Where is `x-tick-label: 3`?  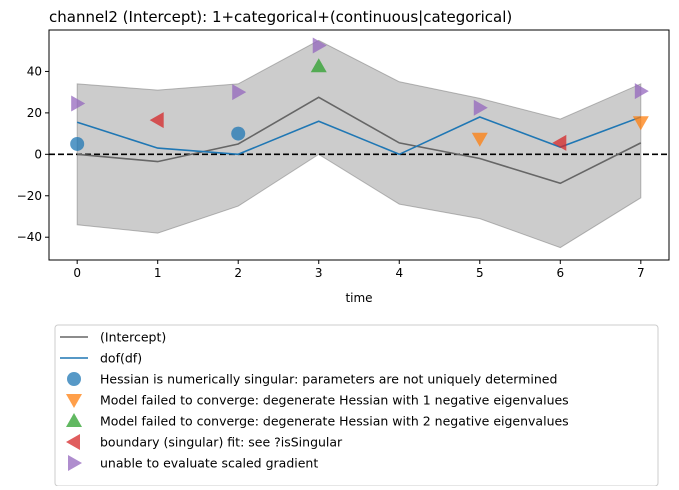 x-tick-label: 3 is located at coordinates (319, 273).